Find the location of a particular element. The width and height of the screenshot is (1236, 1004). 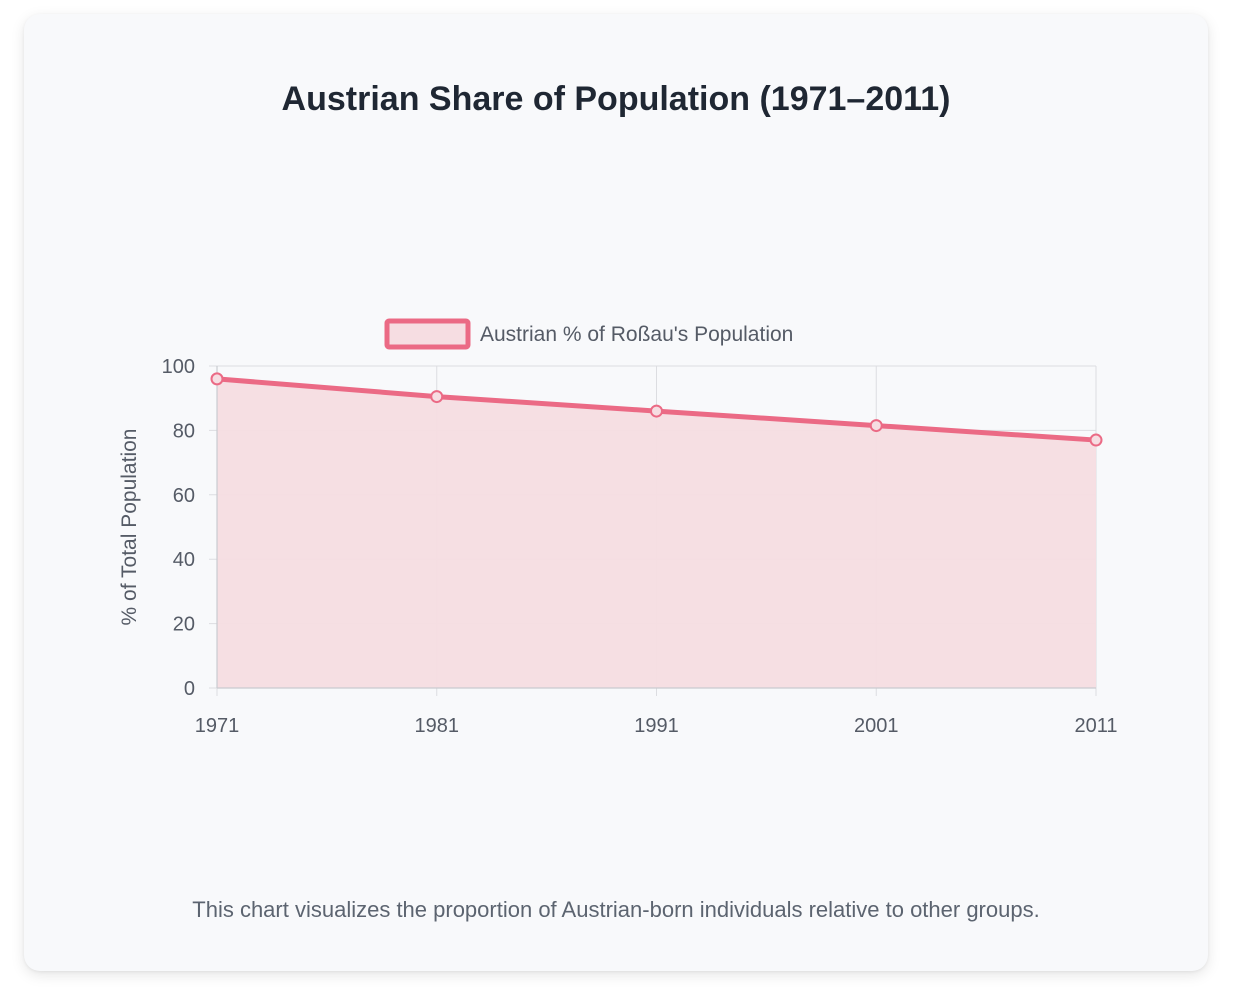

y-tick-label: 0 is located at coordinates (189, 689).